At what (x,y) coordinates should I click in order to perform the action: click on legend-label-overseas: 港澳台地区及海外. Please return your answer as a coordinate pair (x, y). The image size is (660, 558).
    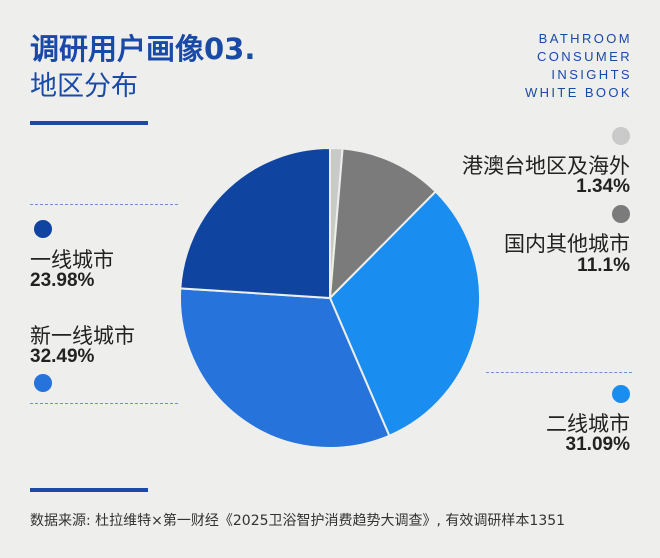
    Looking at the image, I should click on (546, 166).